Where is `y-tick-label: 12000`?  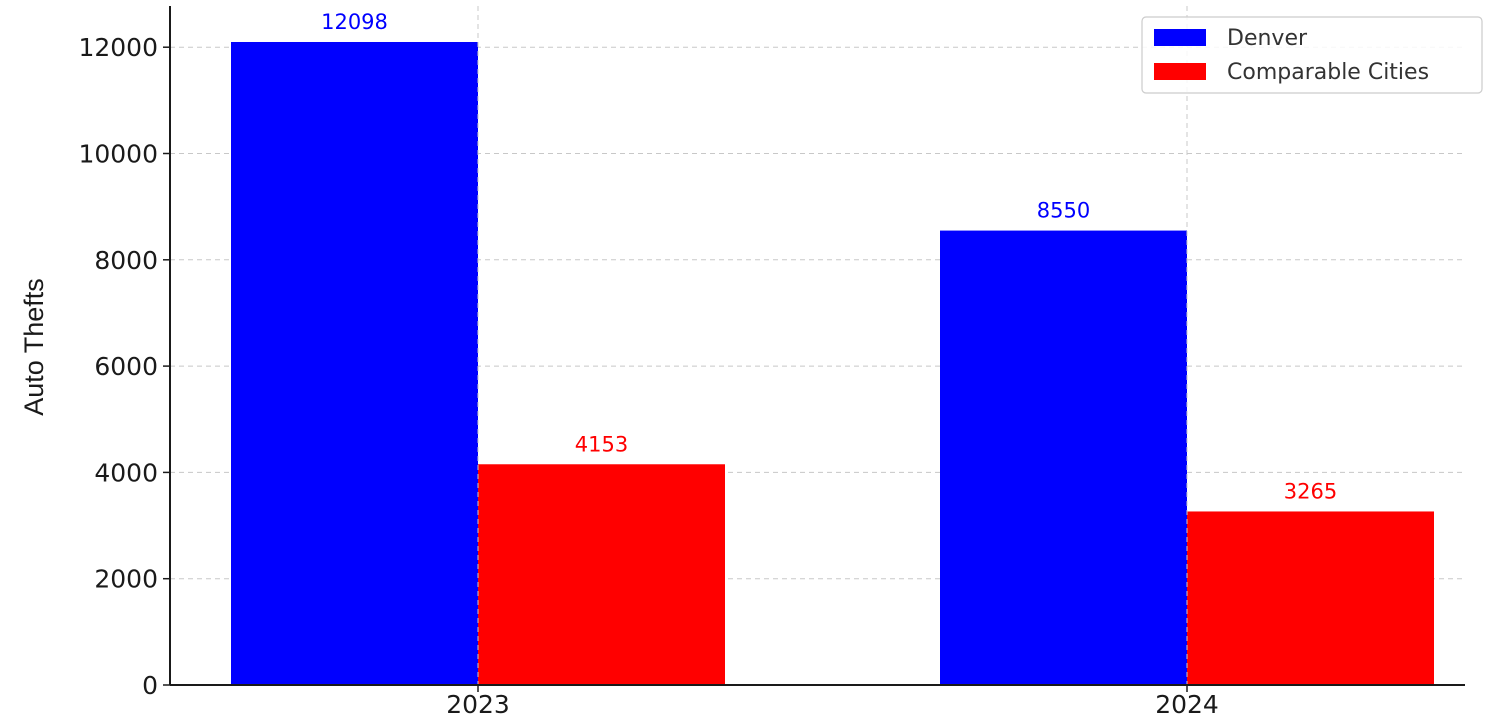 y-tick-label: 12000 is located at coordinates (118, 47).